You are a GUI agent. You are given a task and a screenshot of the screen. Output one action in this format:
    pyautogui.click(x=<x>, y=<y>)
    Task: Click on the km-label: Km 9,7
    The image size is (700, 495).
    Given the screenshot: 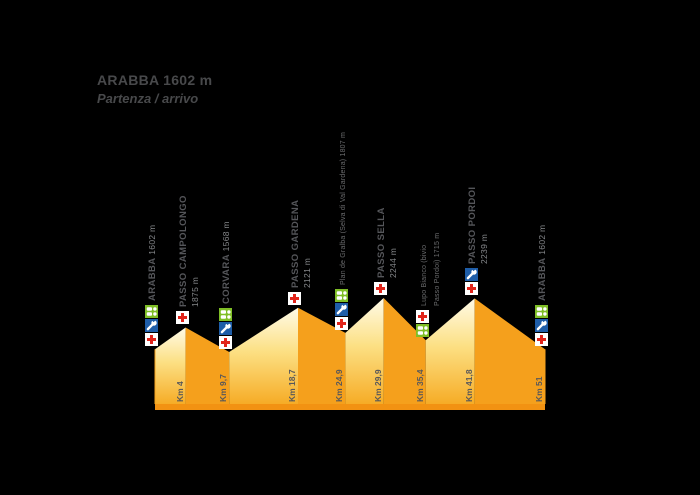 What is the action you would take?
    pyautogui.click(x=223, y=388)
    